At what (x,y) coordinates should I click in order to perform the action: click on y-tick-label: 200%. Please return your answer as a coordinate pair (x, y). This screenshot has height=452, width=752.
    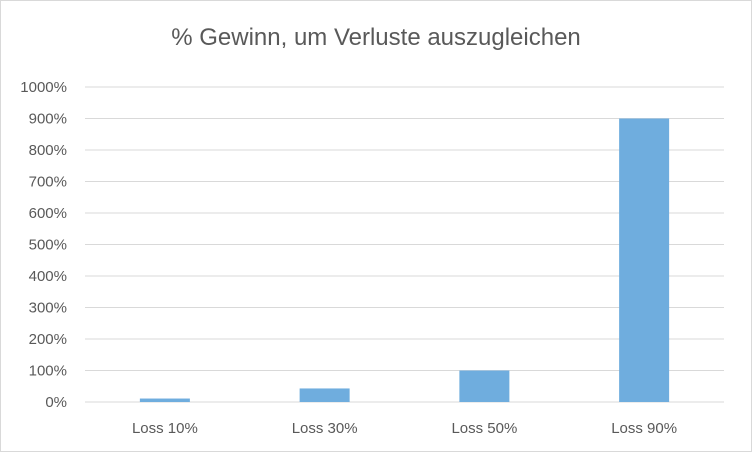
    Looking at the image, I should click on (48, 339).